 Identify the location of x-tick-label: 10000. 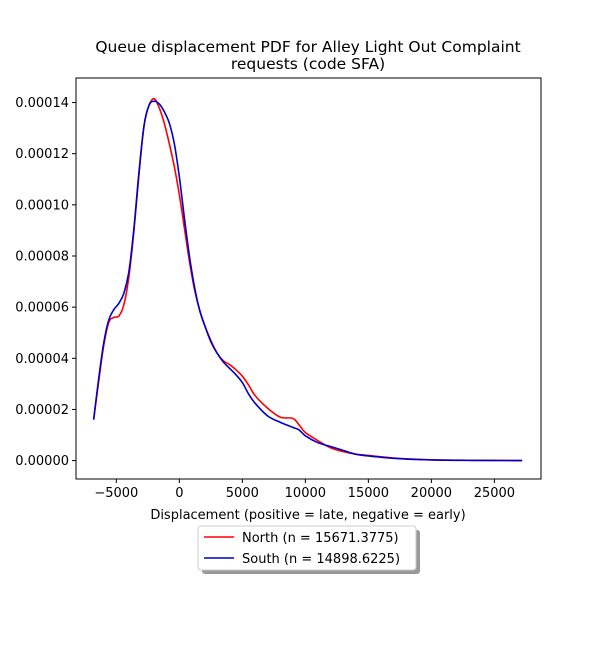
(305, 493).